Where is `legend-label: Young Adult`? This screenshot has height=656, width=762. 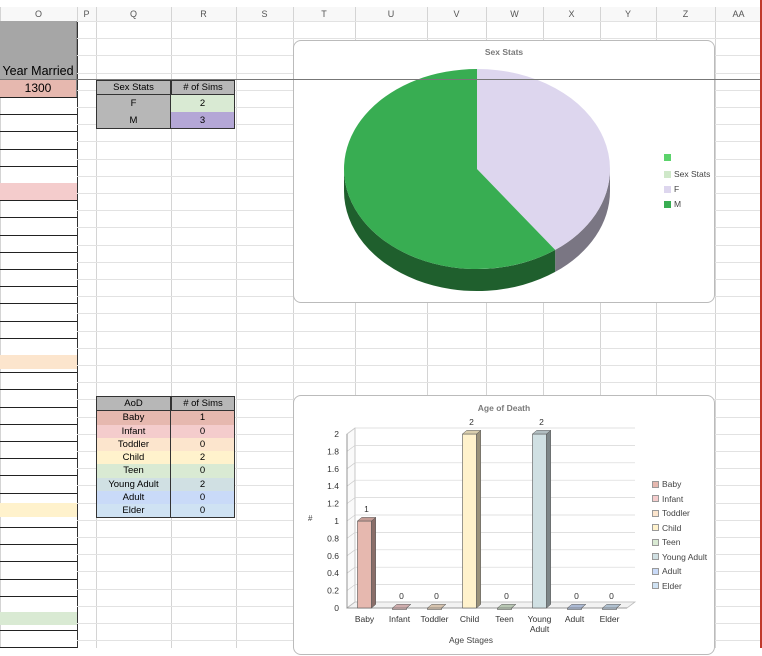
legend-label: Young Adult is located at coordinates (685, 556).